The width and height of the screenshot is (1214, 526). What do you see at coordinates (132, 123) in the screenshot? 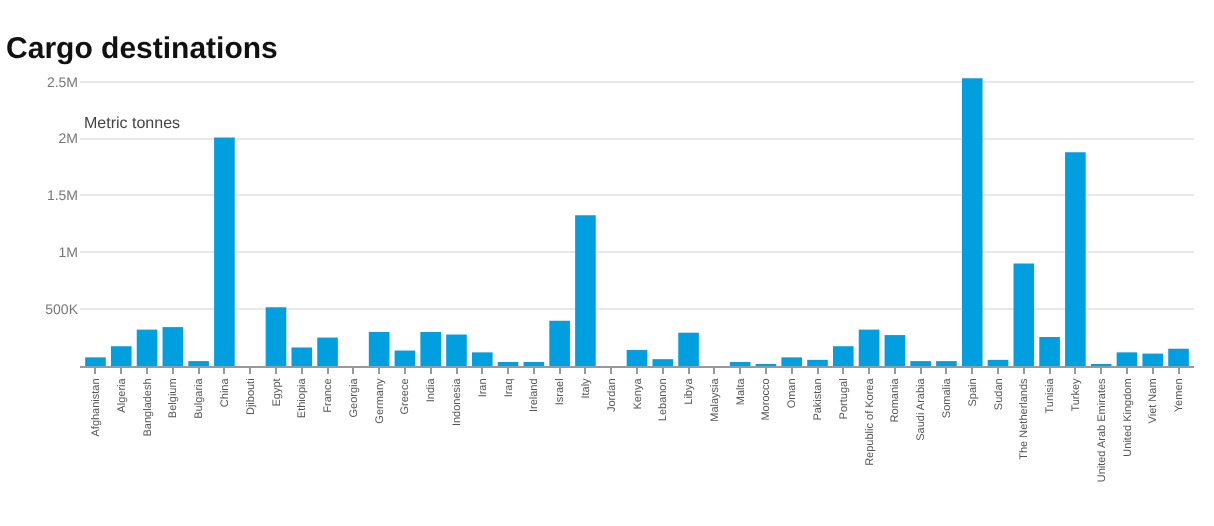
I see `text: Metric tonnes` at bounding box center [132, 123].